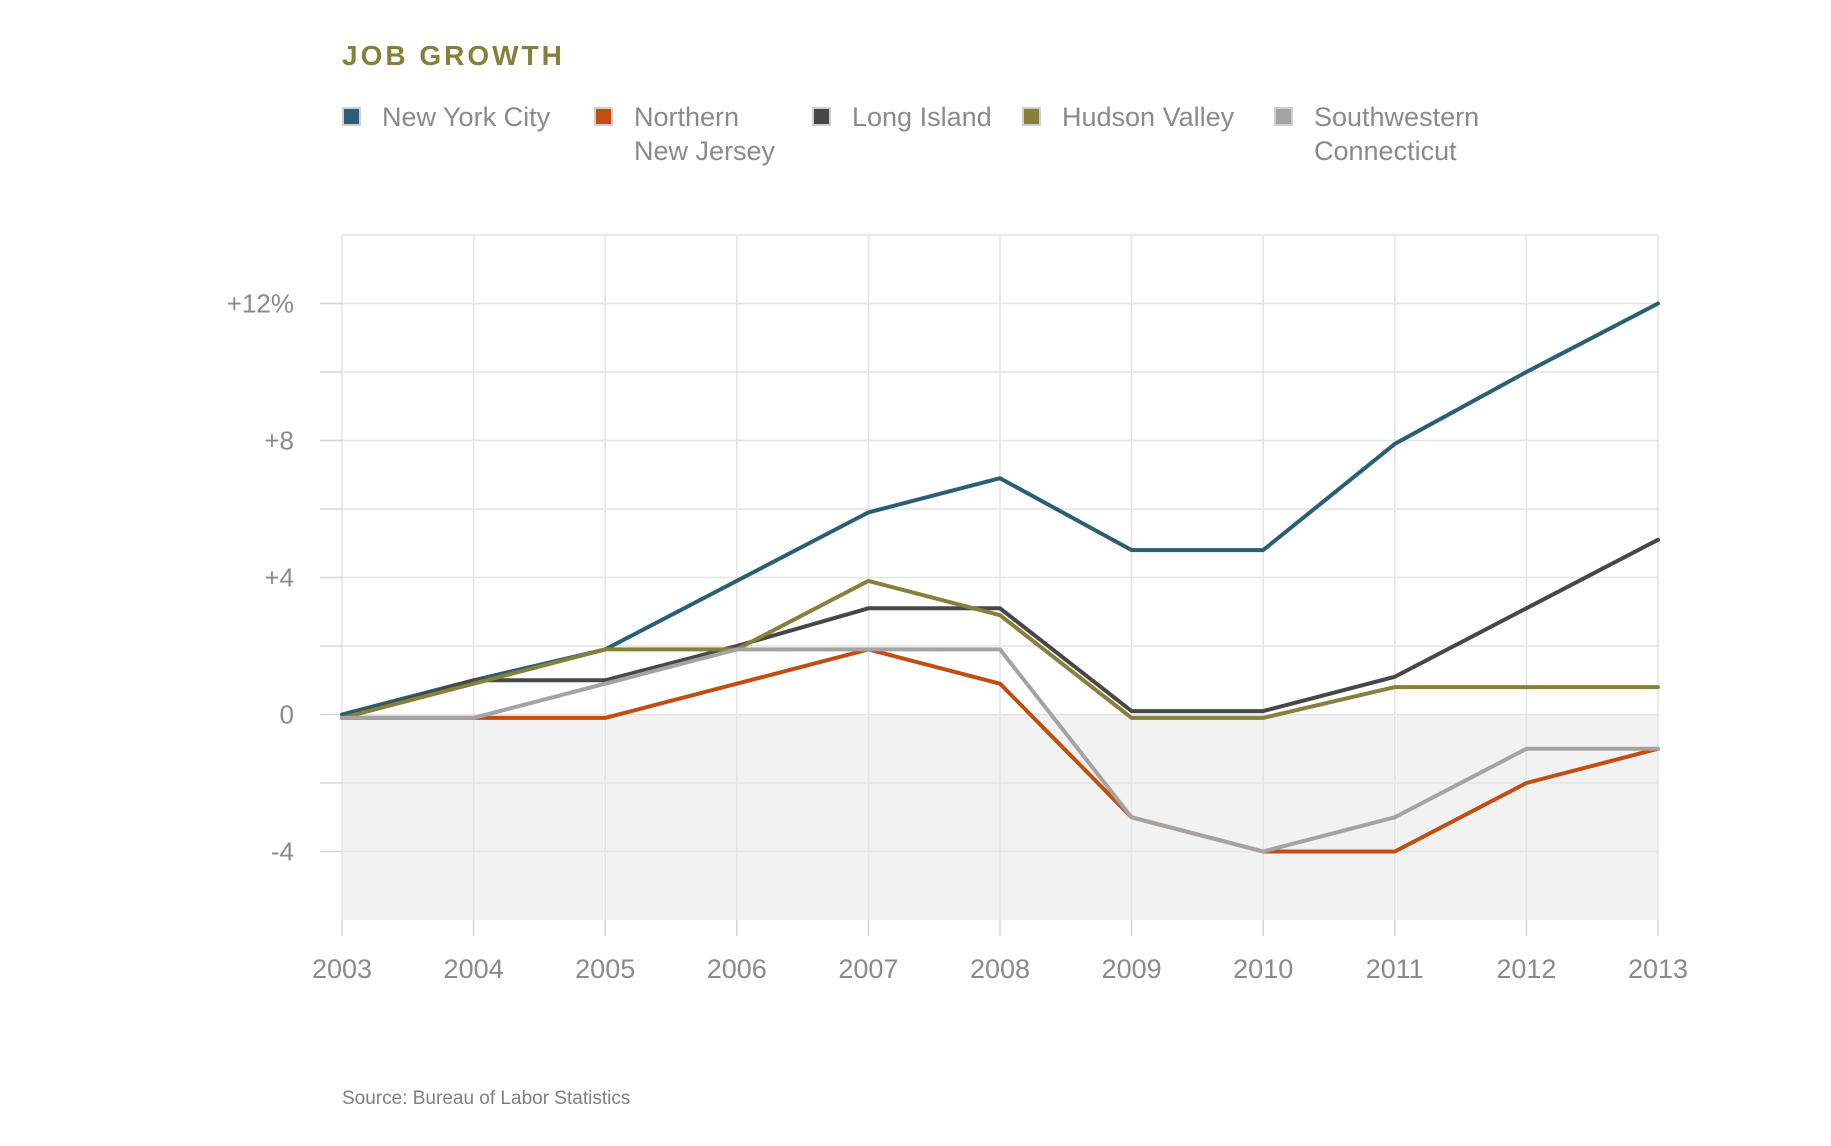 This screenshot has width=1831, height=1146. I want to click on legend-label: Southwestern Connecticut, so click(1397, 134).